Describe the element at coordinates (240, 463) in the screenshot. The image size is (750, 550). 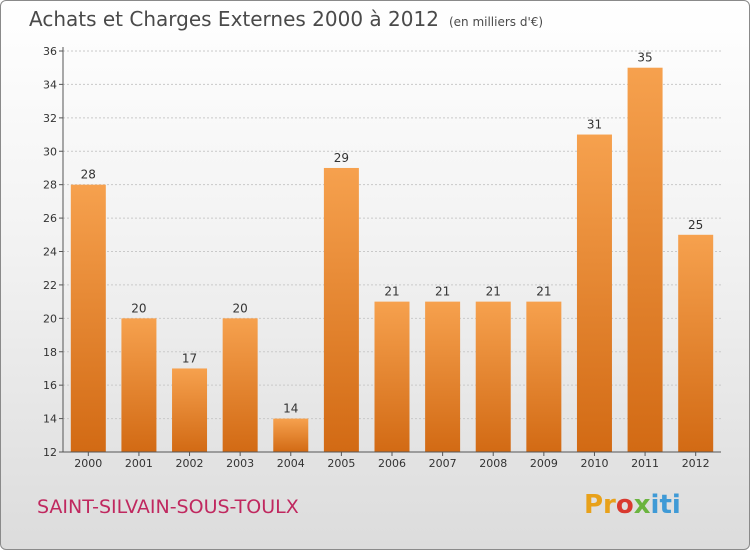
I see `x-tick-label-2003: 2003` at that location.